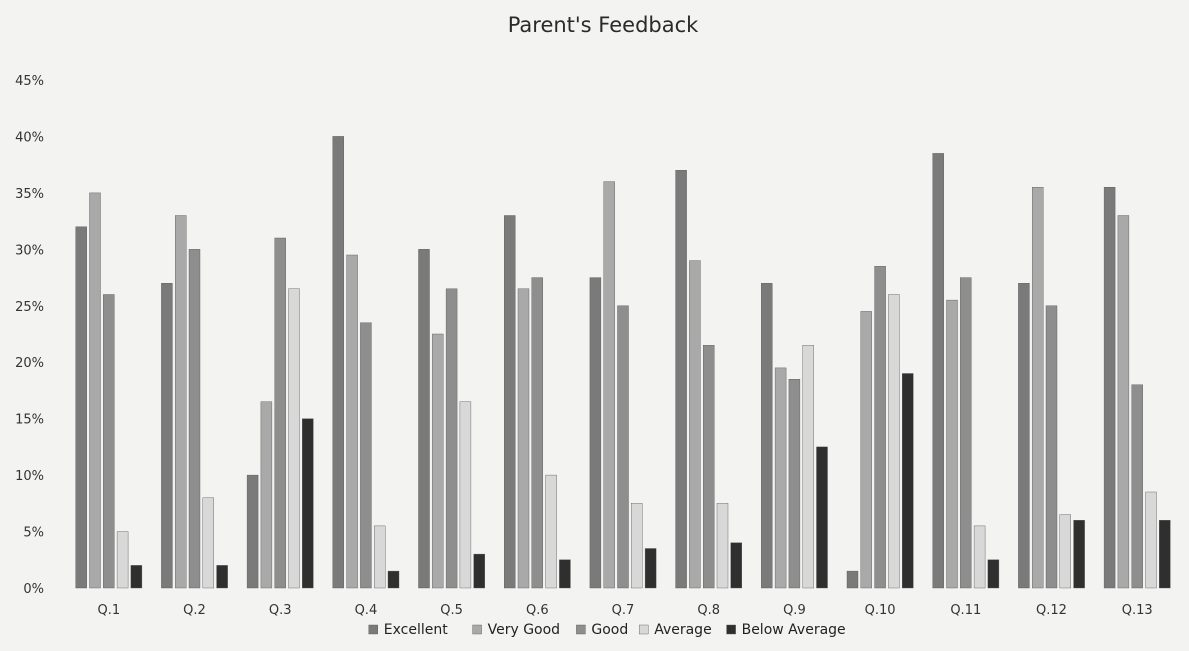  Describe the element at coordinates (29, 476) in the screenshot. I see `y-tick-label: 10%` at that location.